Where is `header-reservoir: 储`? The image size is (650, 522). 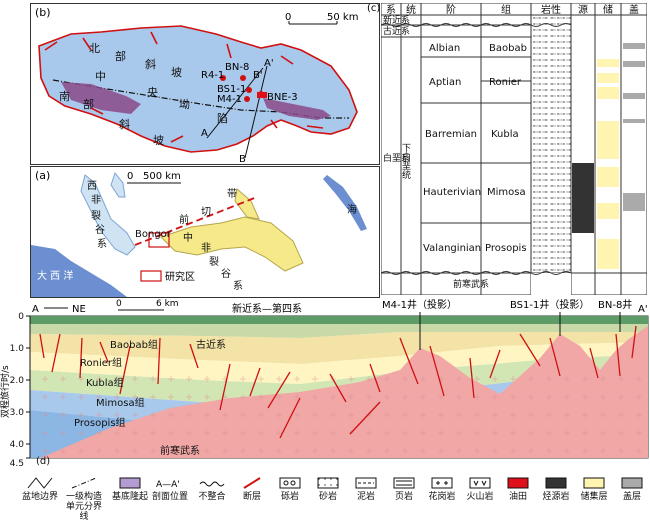 header-reservoir: 储 is located at coordinates (608, 9).